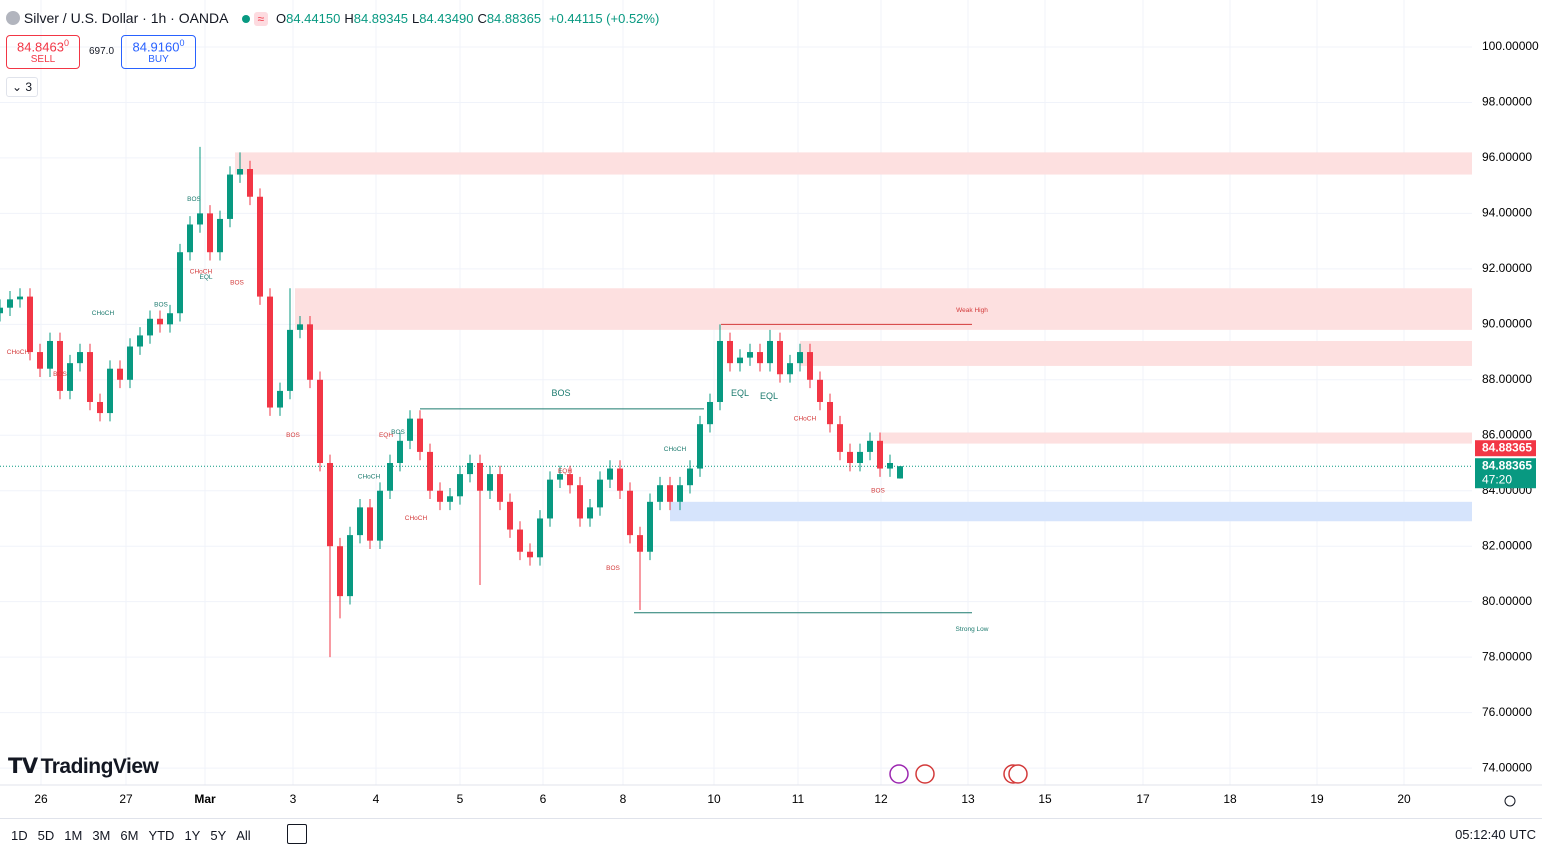 Image resolution: width=1542 pixels, height=856 pixels. What do you see at coordinates (1507, 213) in the screenshot?
I see `y-tick-label: 94.00000` at bounding box center [1507, 213].